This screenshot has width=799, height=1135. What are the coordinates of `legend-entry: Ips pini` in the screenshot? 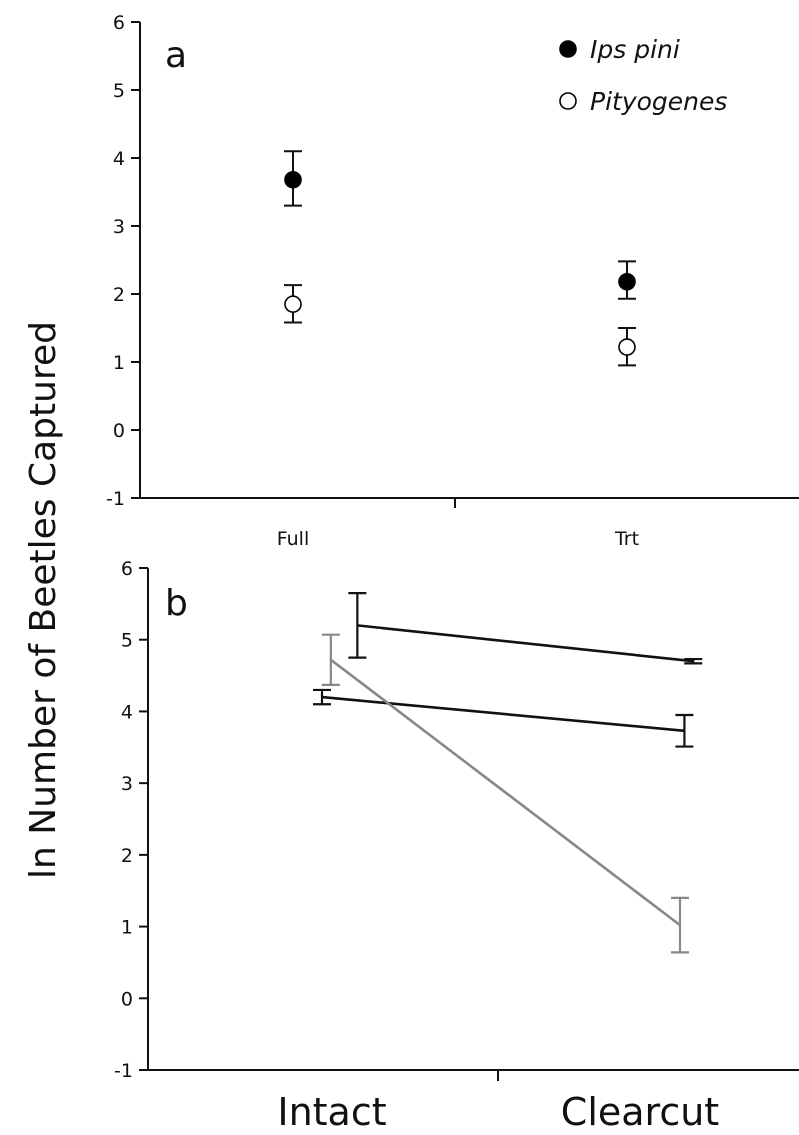 It's located at (635, 49).